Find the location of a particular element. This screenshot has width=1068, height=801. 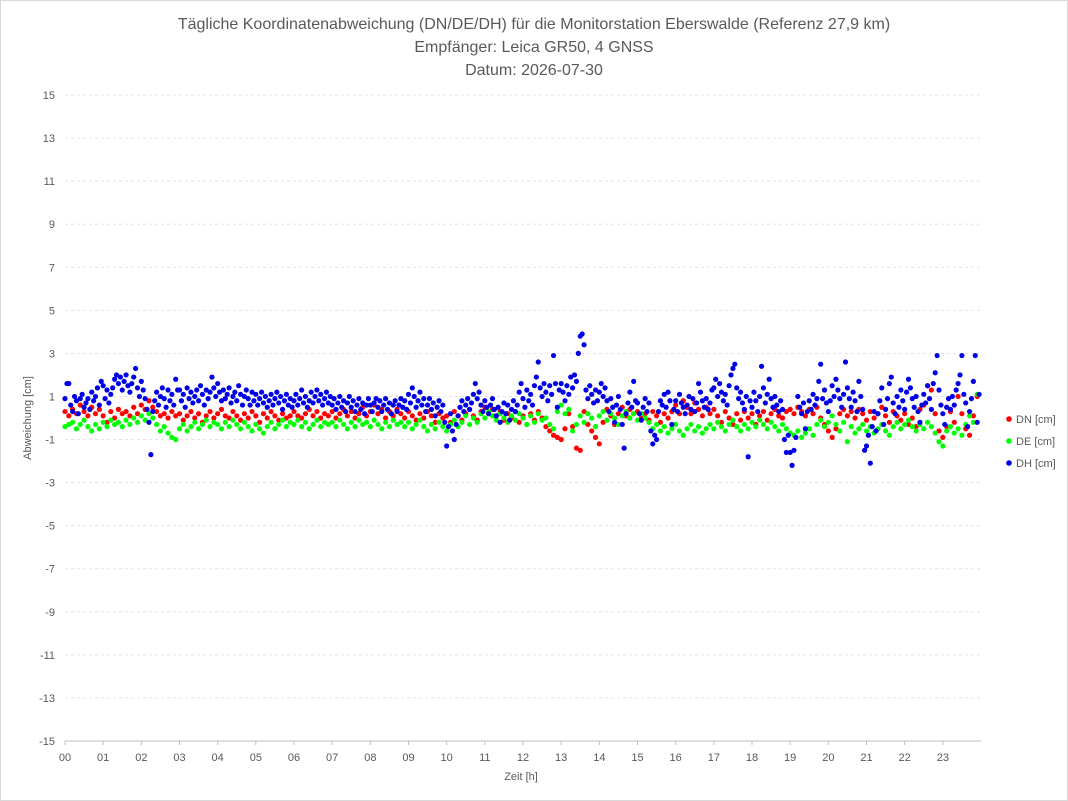

y-tick-label: -3 is located at coordinates (50, 484).